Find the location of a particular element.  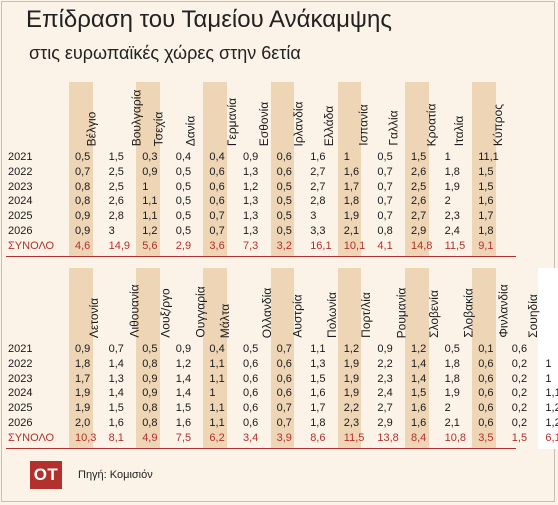

ot-logo: OT is located at coordinates (46, 475).